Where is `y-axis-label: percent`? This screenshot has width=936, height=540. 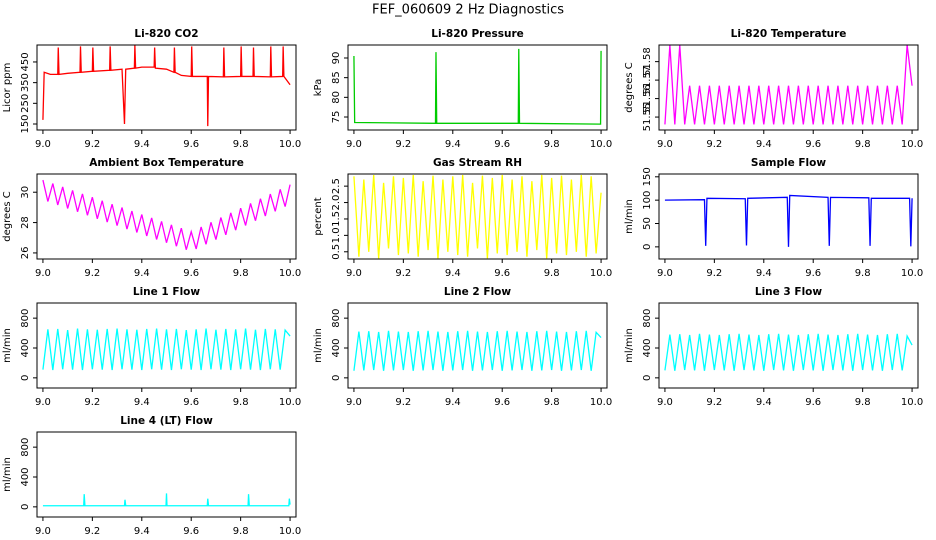
y-axis-label: percent is located at coordinates (318, 216).